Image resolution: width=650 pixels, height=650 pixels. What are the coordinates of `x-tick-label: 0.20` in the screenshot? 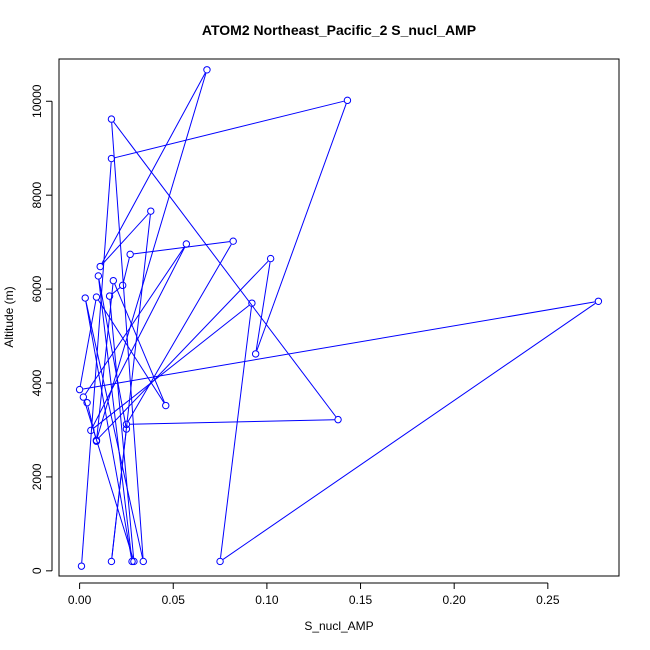 It's located at (455, 600).